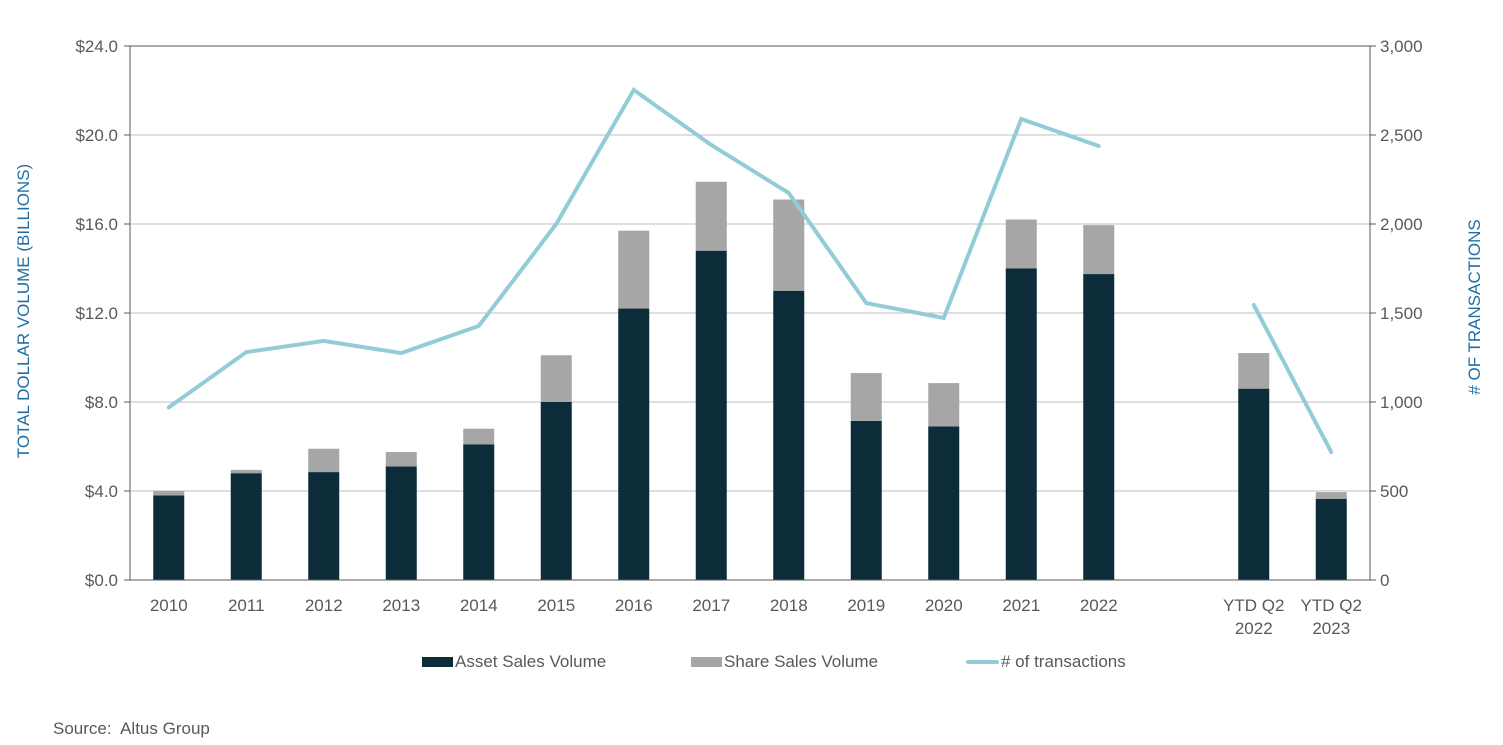  I want to click on right-tick-label: 2,000, so click(1401, 224).